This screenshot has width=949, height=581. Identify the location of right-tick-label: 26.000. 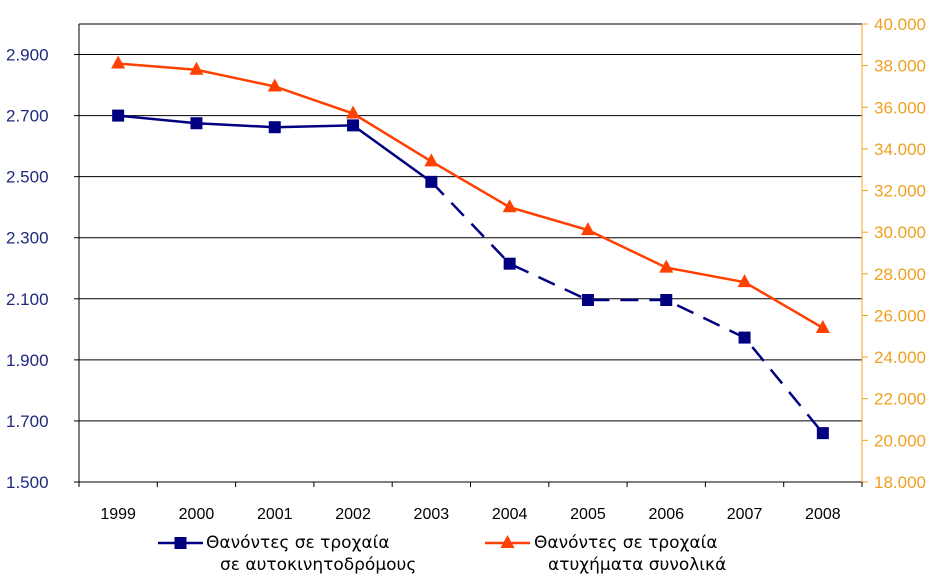
(900, 315).